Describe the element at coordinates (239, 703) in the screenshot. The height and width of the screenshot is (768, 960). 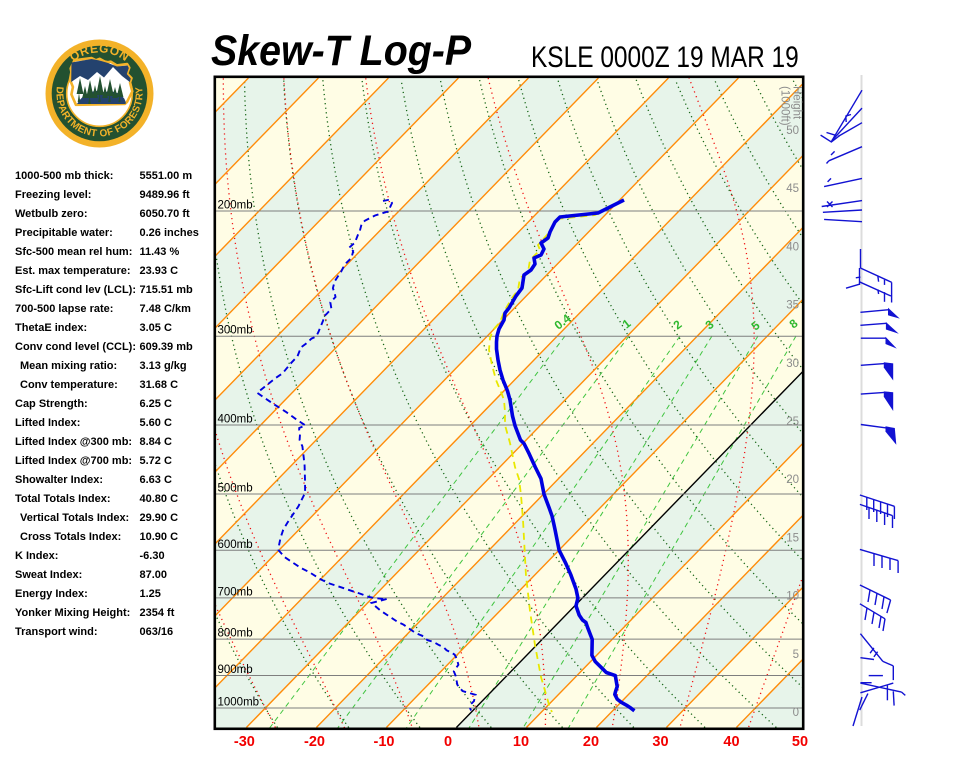
I see `svg-text: 1000mb` at that location.